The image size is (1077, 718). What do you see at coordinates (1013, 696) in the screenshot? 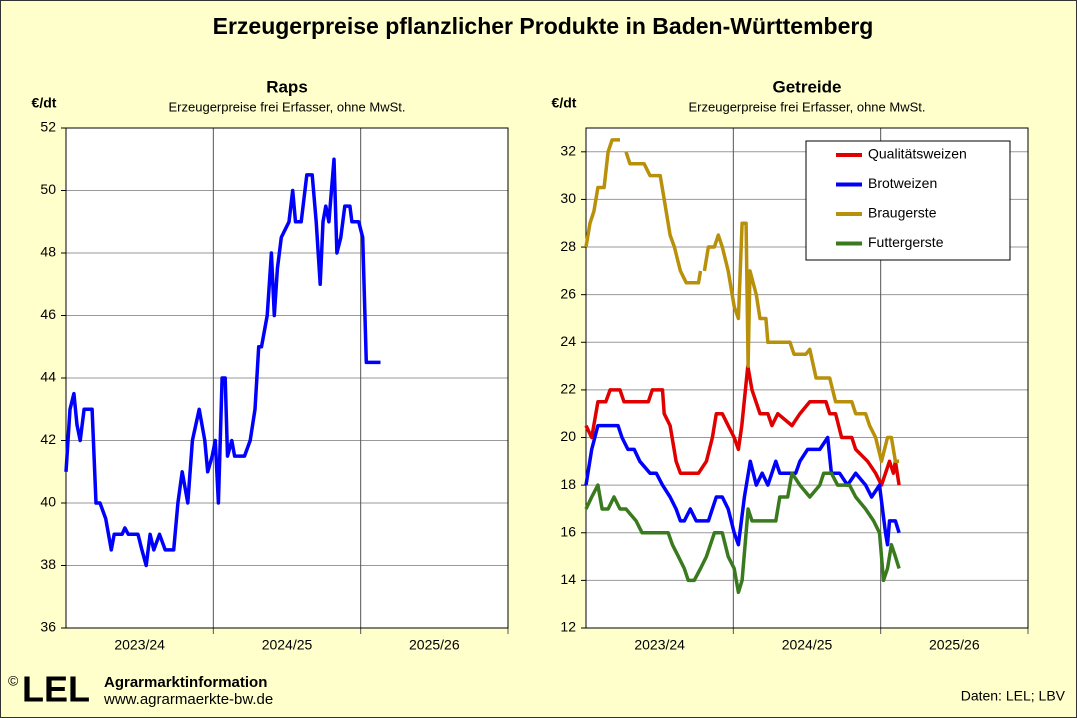
I see `source: Daten: LEL; LBV` at bounding box center [1013, 696].